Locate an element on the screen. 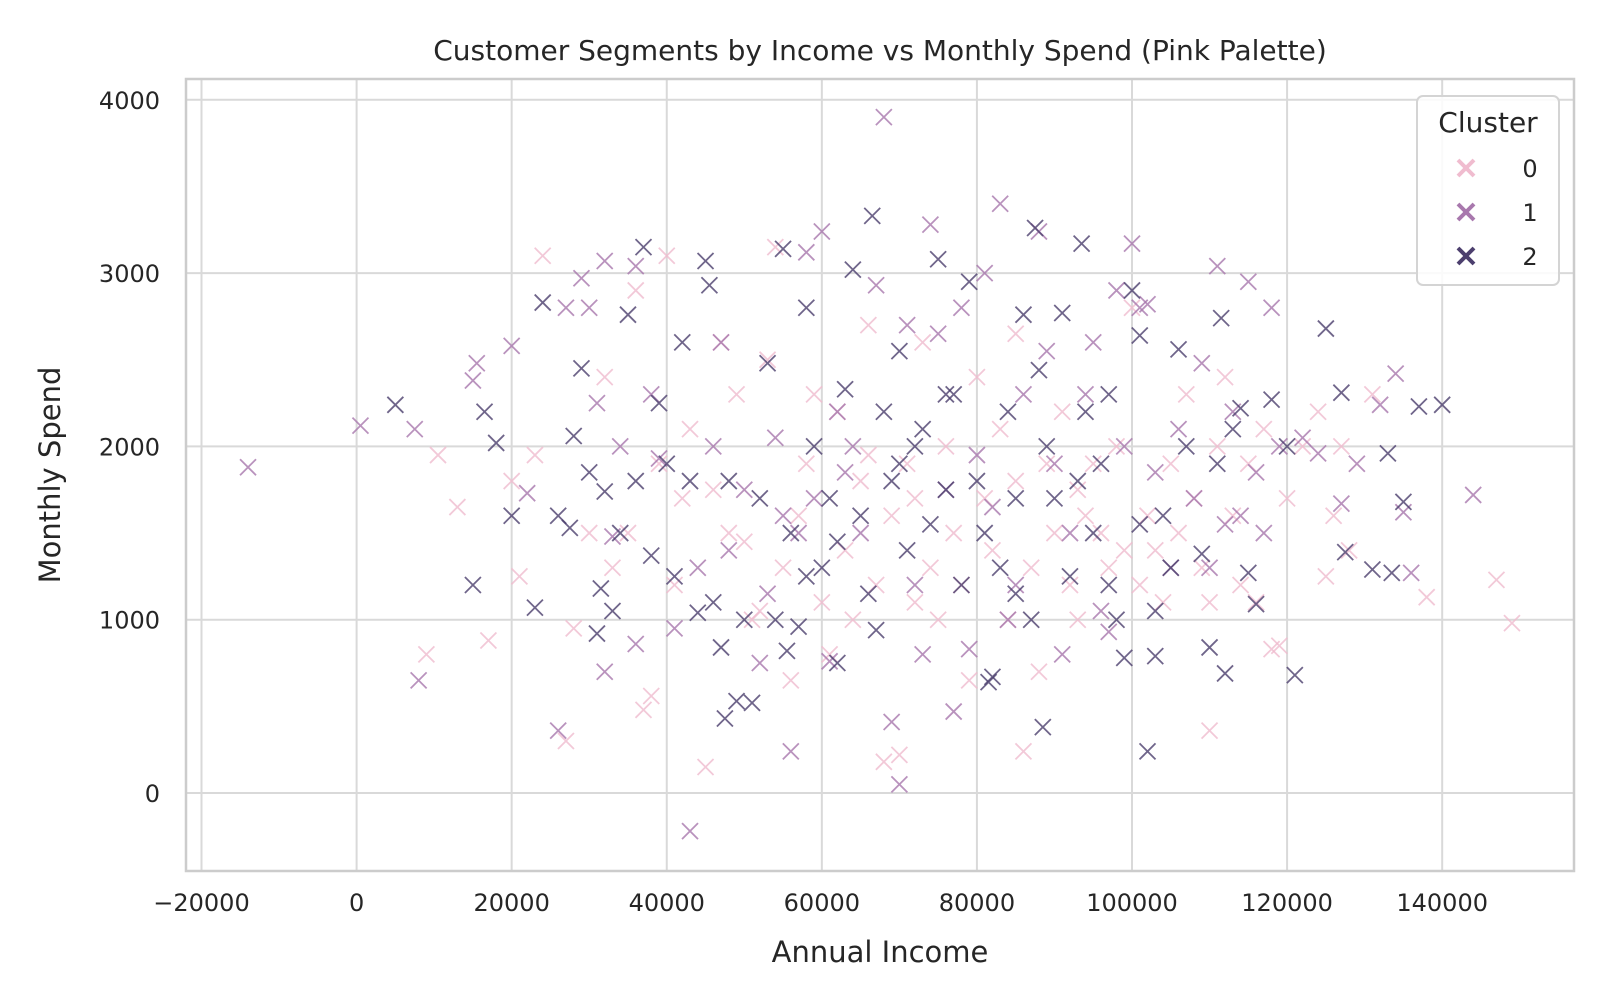 Image resolution: width=1600 pixels, height=1000 pixels. x-tick-label: 40000 is located at coordinates (667, 903).